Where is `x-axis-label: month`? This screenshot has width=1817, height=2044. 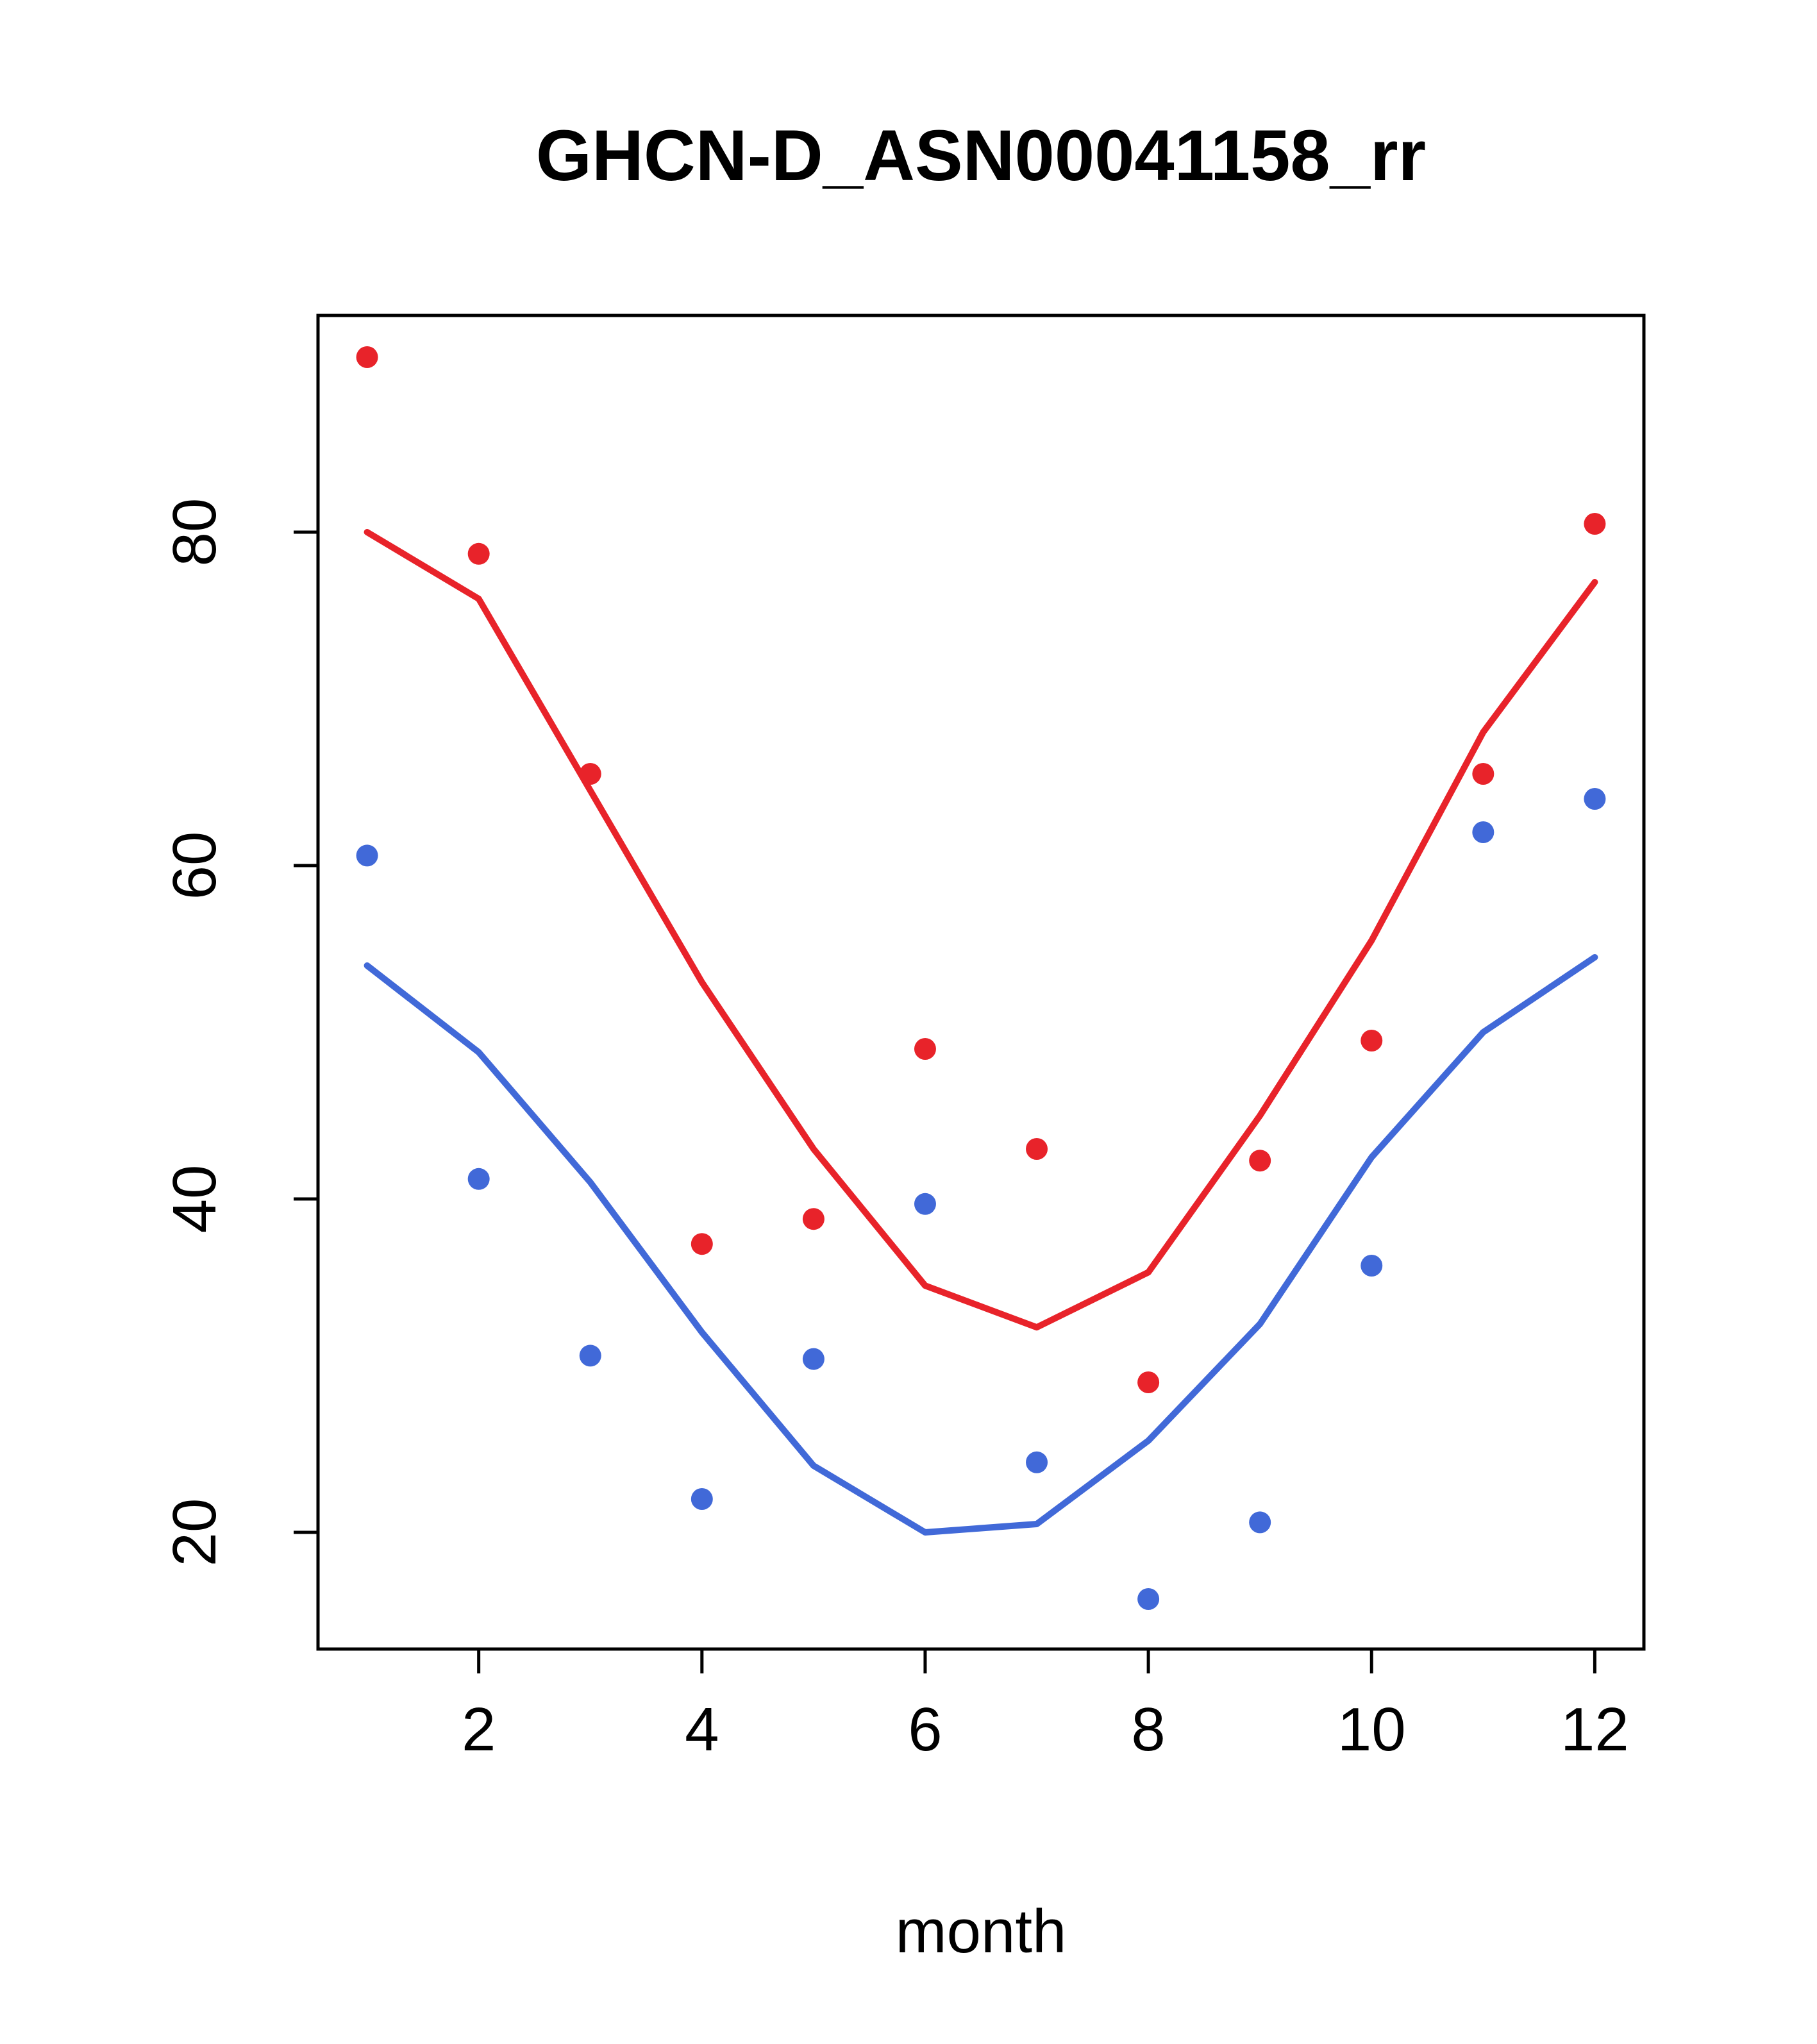
x-axis-label: month is located at coordinates (981, 1931).